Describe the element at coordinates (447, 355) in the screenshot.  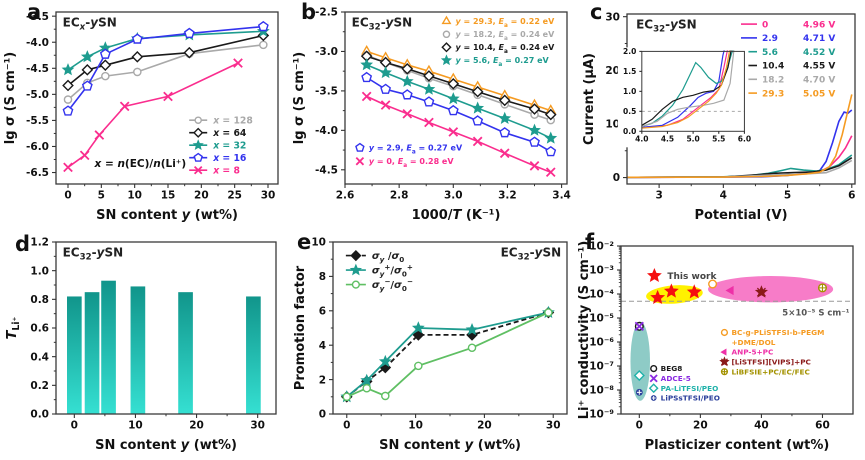
I see `series-sigma-minus` at that location.